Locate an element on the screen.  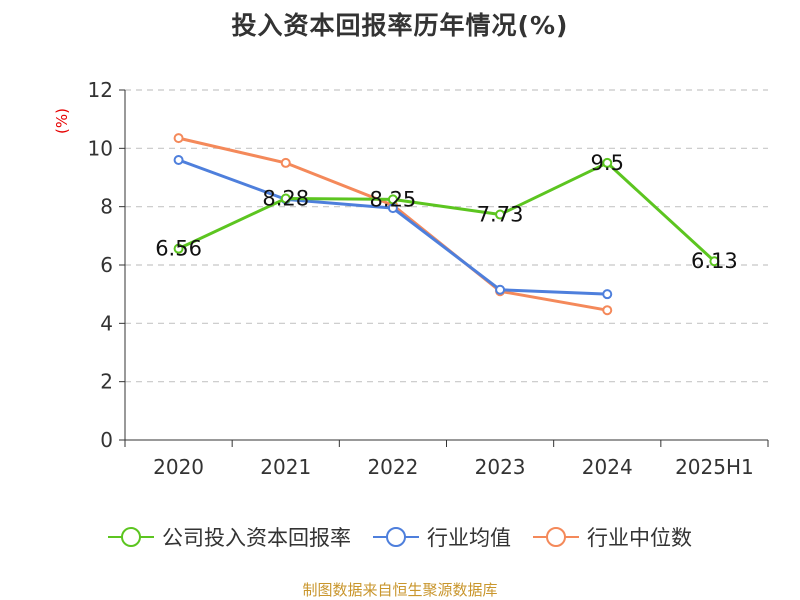
data-label: 9.5 is located at coordinates (607, 163).